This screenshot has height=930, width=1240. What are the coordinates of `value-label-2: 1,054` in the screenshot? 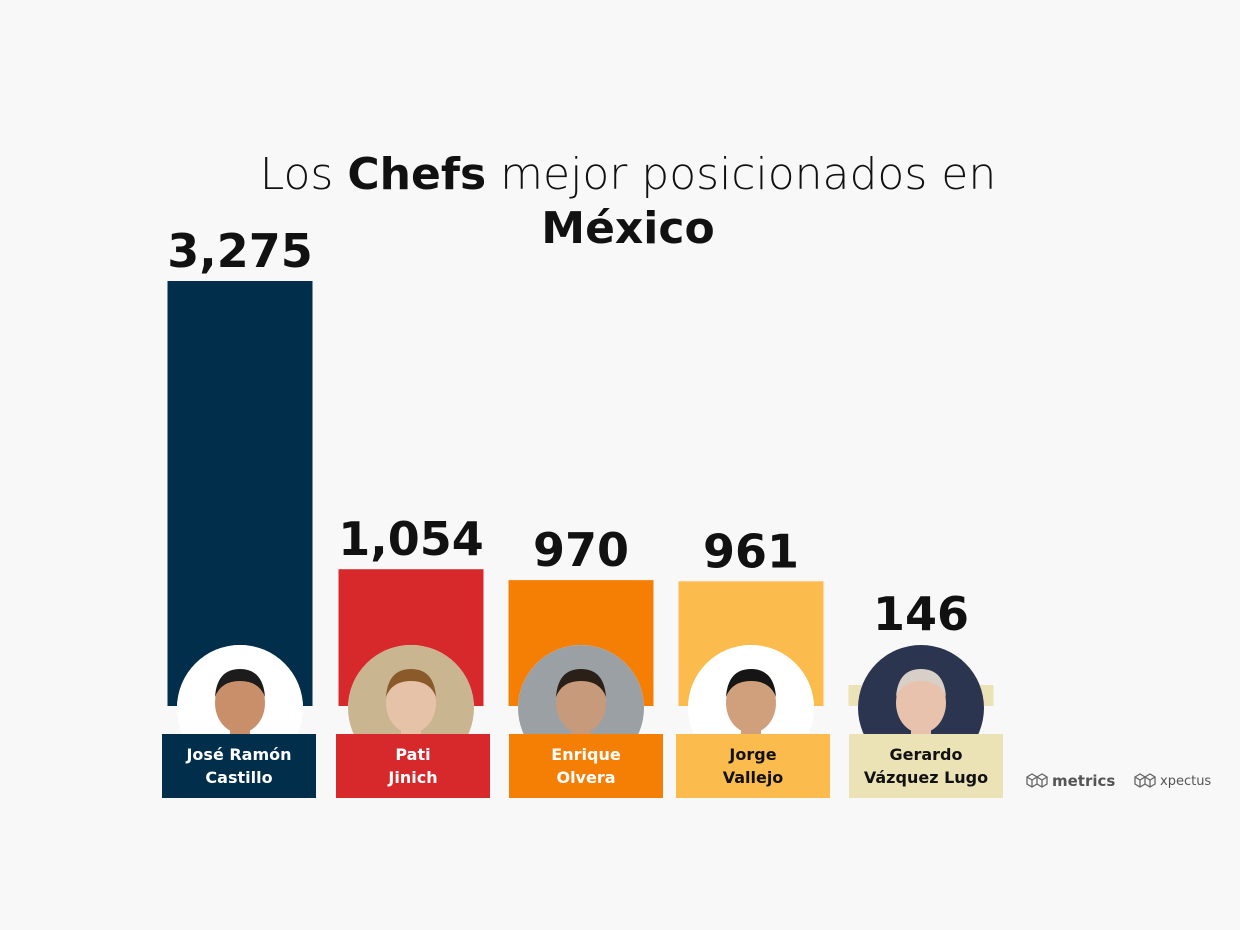 It's located at (411, 539).